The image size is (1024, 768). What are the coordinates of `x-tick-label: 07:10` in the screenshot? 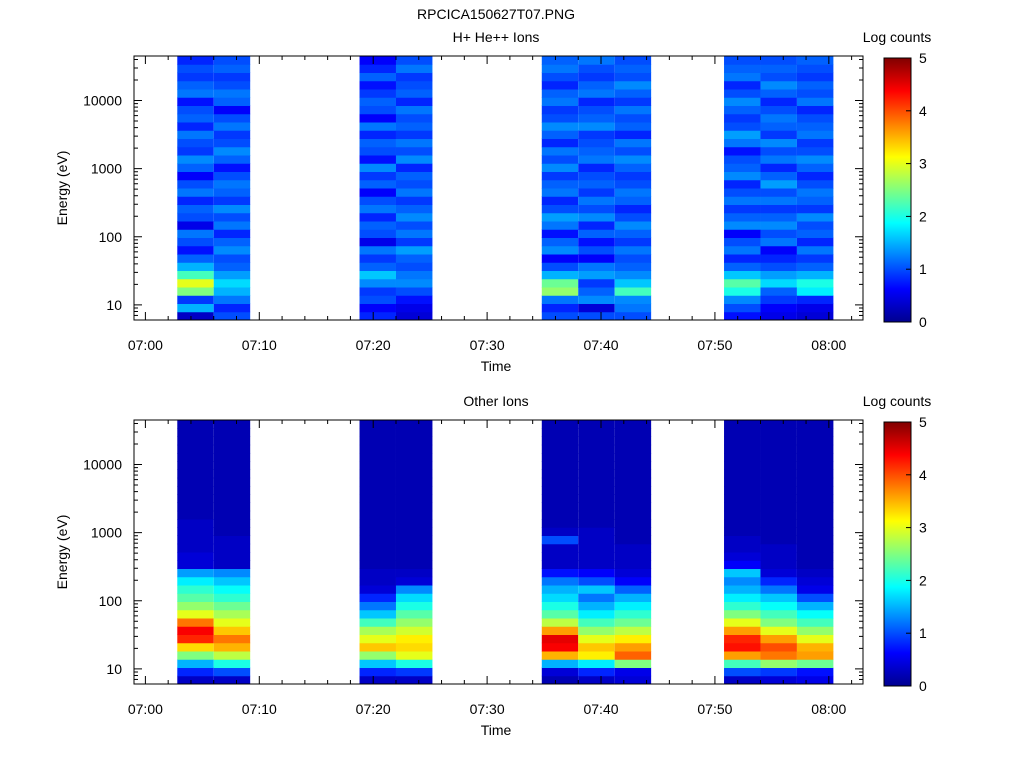 It's located at (259, 709).